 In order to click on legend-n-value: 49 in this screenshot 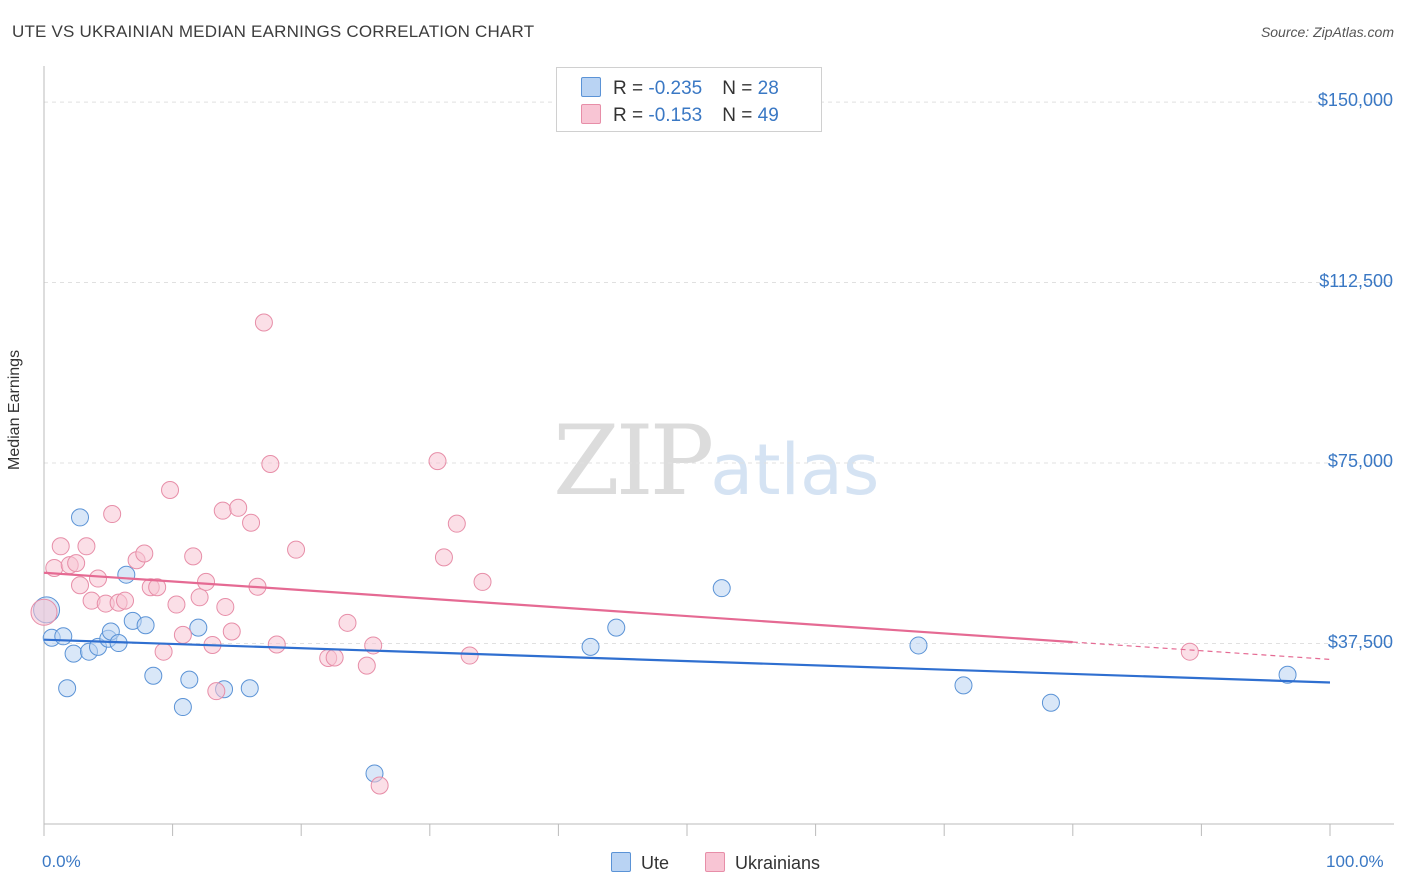, I will do `click(768, 115)`.